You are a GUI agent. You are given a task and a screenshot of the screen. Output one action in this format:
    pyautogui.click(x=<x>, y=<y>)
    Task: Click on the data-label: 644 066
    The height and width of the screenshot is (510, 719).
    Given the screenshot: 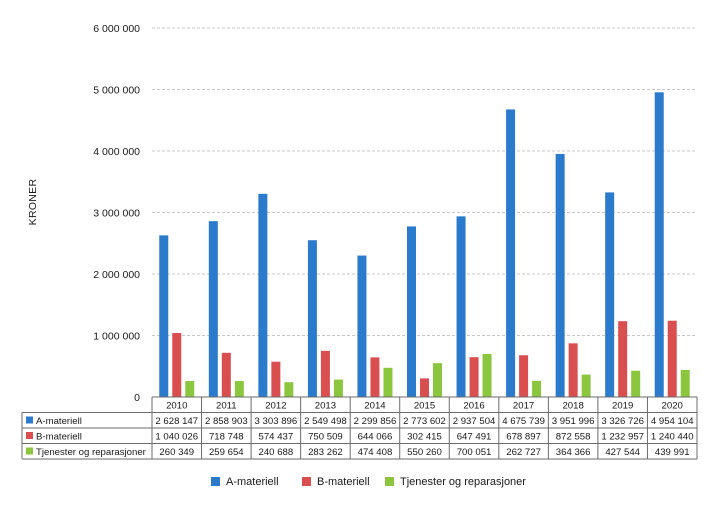 What is the action you would take?
    pyautogui.click(x=375, y=437)
    